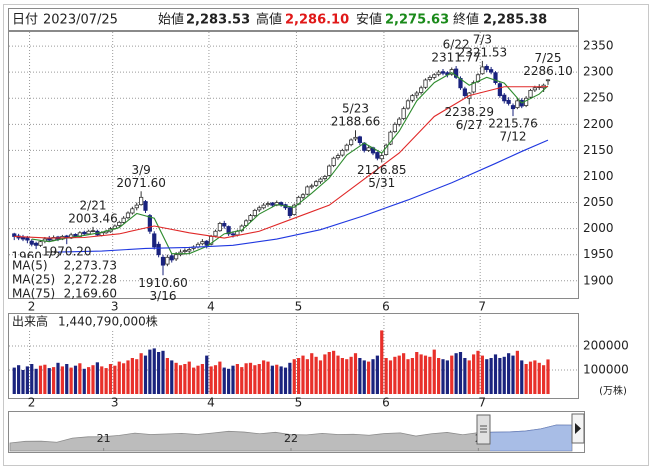 The width and height of the screenshot is (653, 470). I want to click on y-tick-label: 2200, so click(598, 124).